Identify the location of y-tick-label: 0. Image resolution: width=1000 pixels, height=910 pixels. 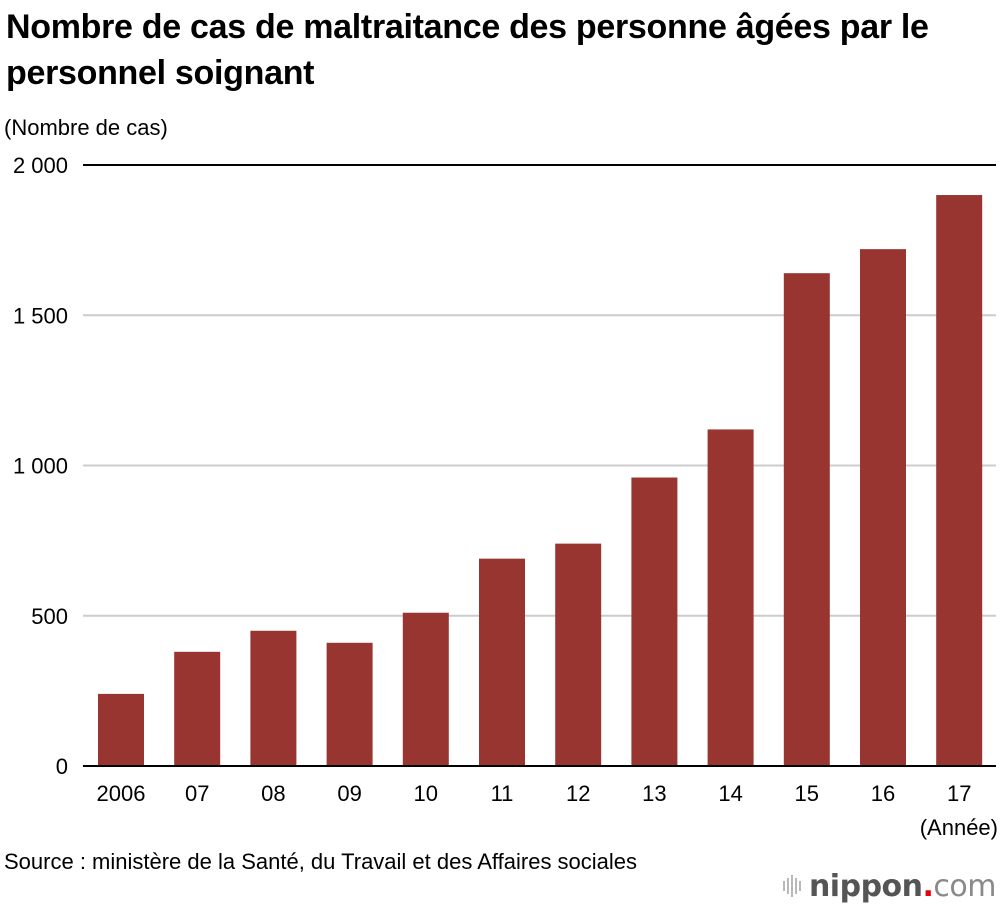
(62, 766).